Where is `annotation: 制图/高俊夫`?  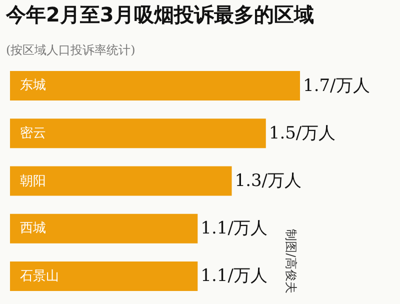
annotation: 制图/高俊夫 is located at coordinates (291, 261).